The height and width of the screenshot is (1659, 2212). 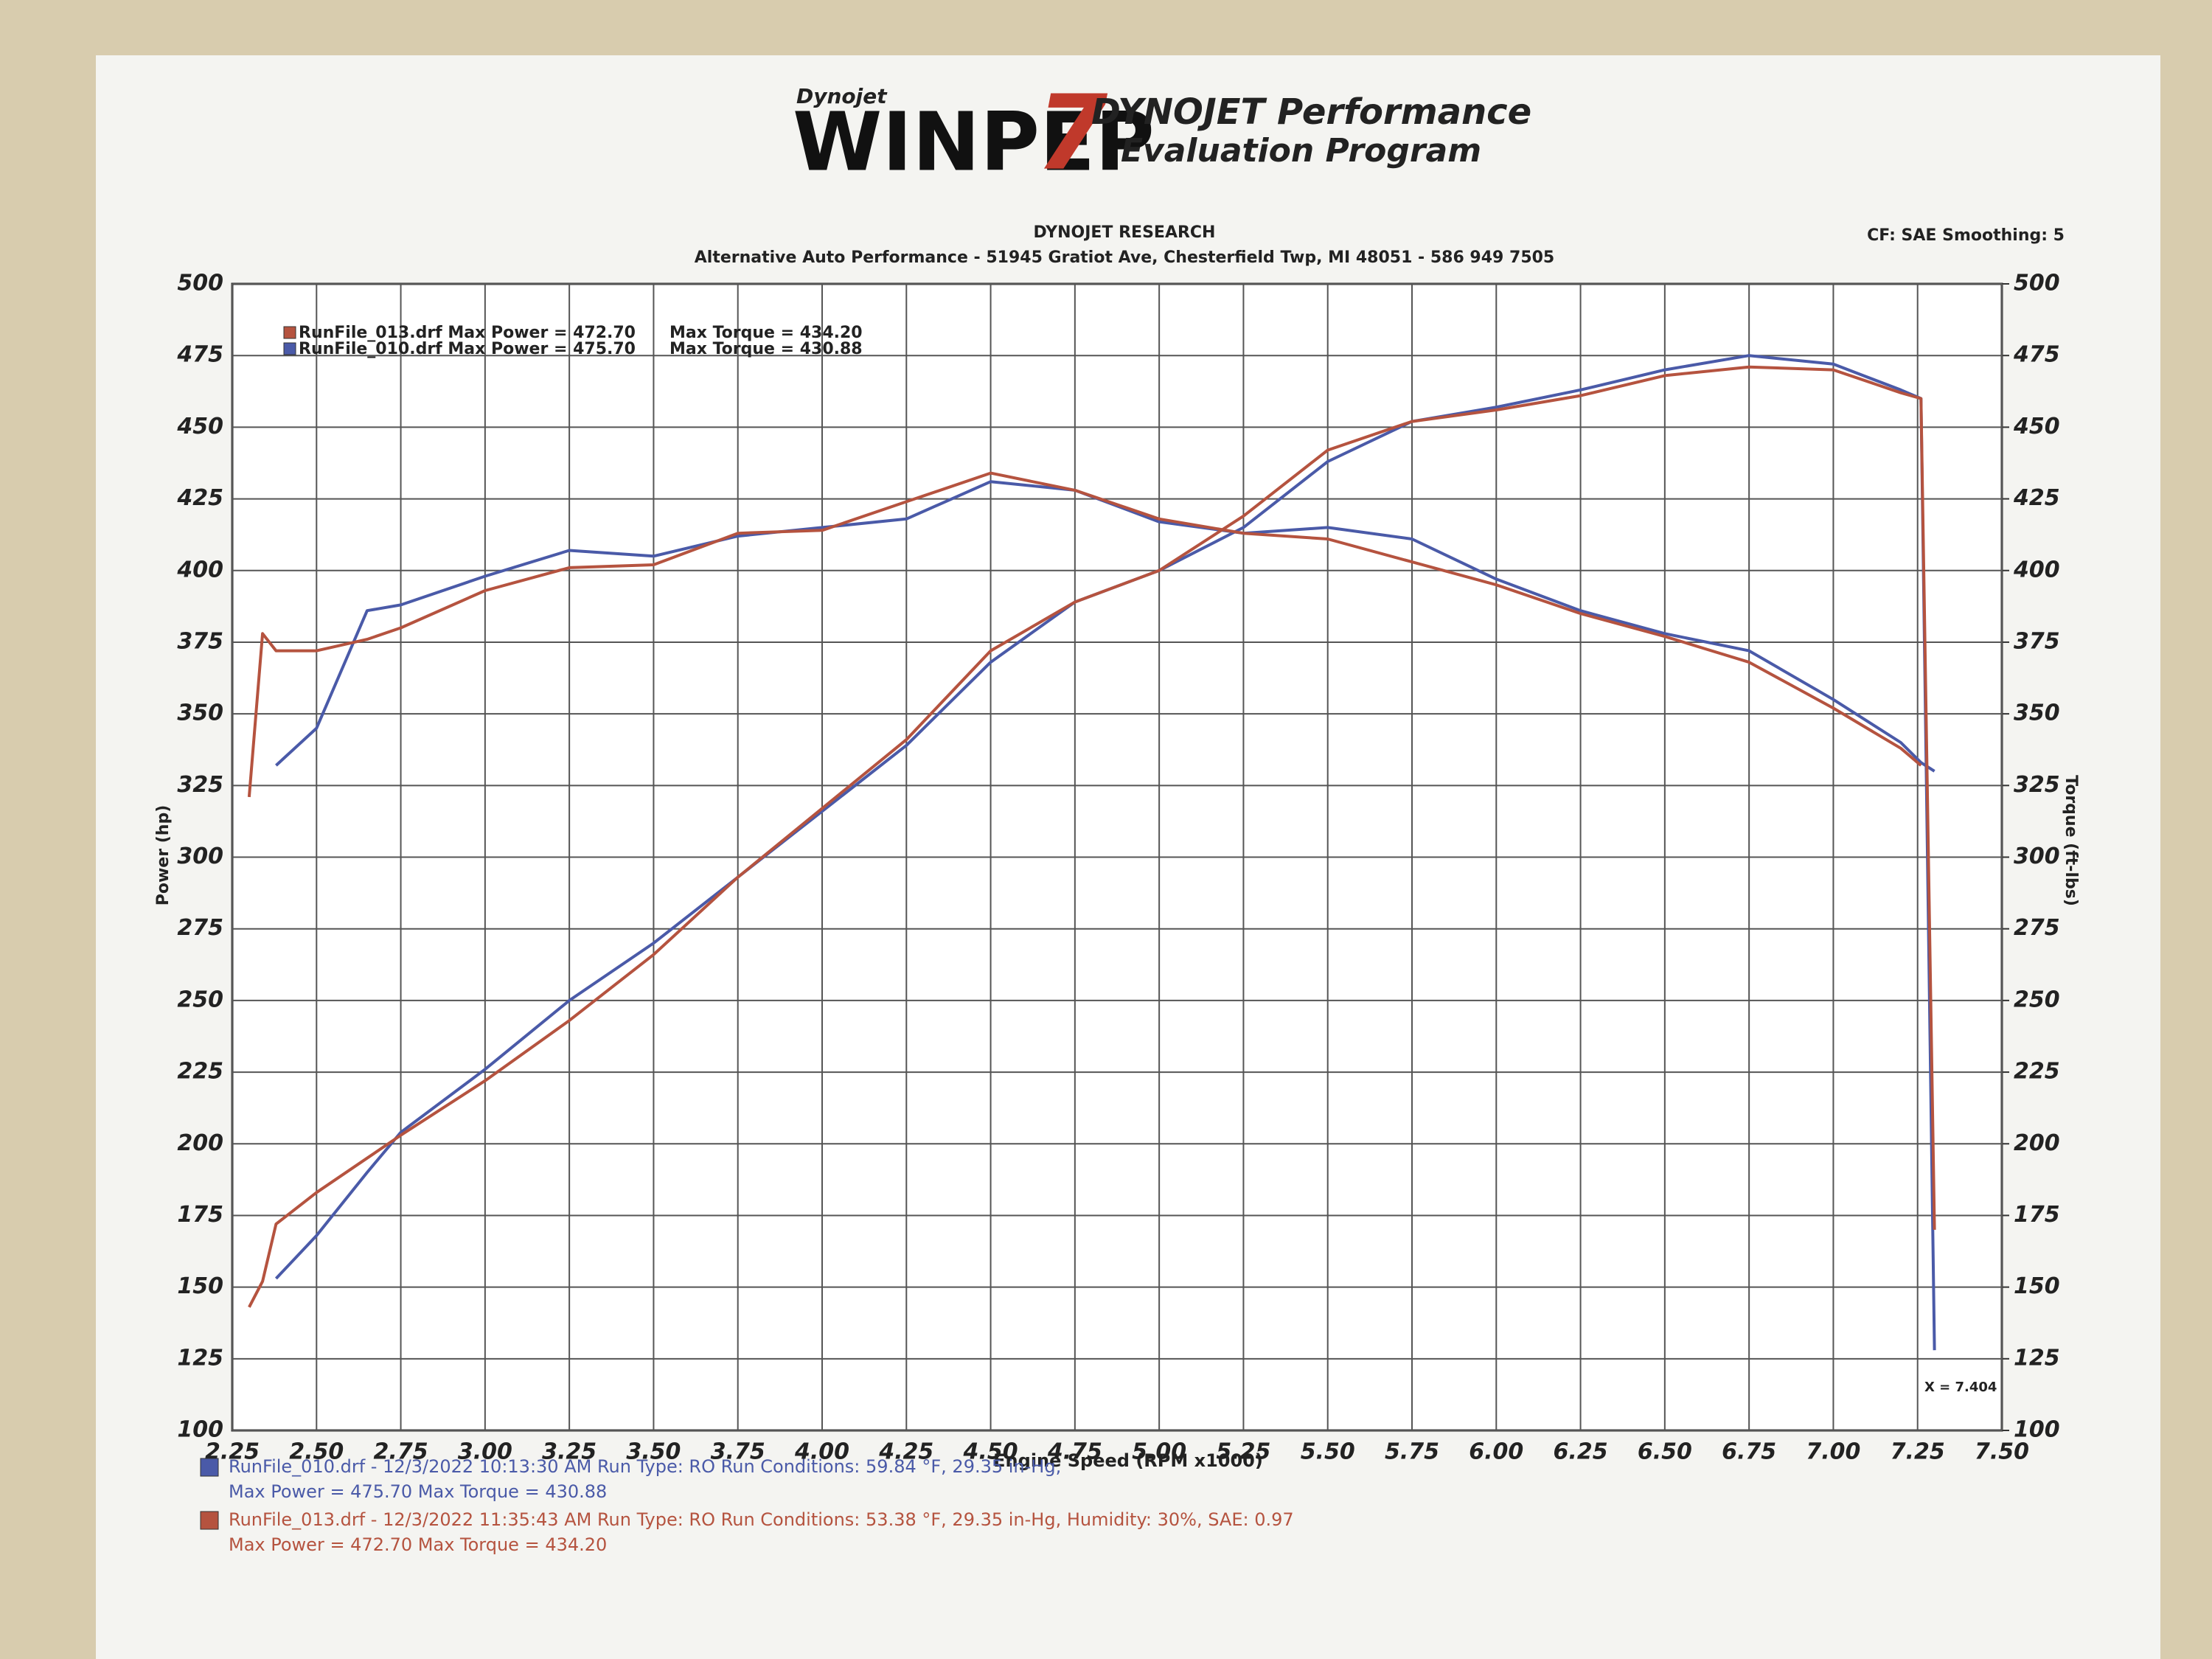 I want to click on x-tick-label: 7.50, so click(x=2002, y=1452).